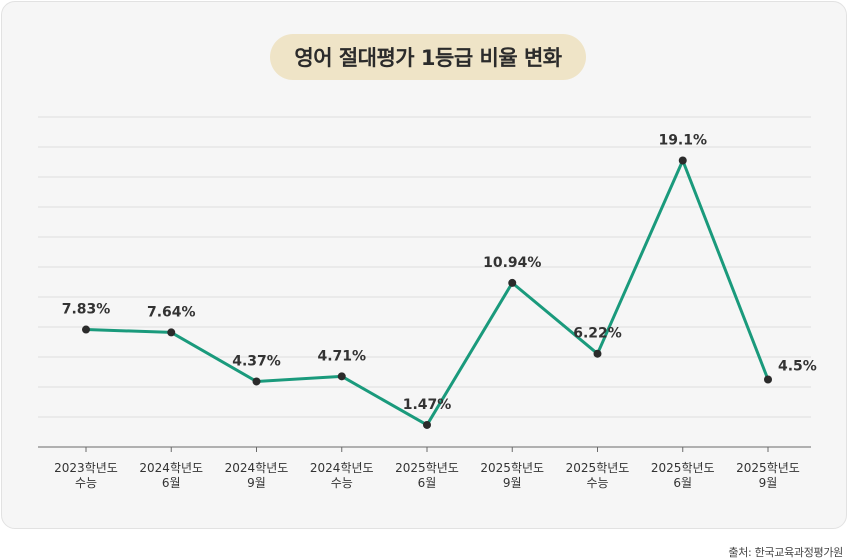  What do you see at coordinates (86, 468) in the screenshot?
I see `x-tick-label-line: 2023학년도` at bounding box center [86, 468].